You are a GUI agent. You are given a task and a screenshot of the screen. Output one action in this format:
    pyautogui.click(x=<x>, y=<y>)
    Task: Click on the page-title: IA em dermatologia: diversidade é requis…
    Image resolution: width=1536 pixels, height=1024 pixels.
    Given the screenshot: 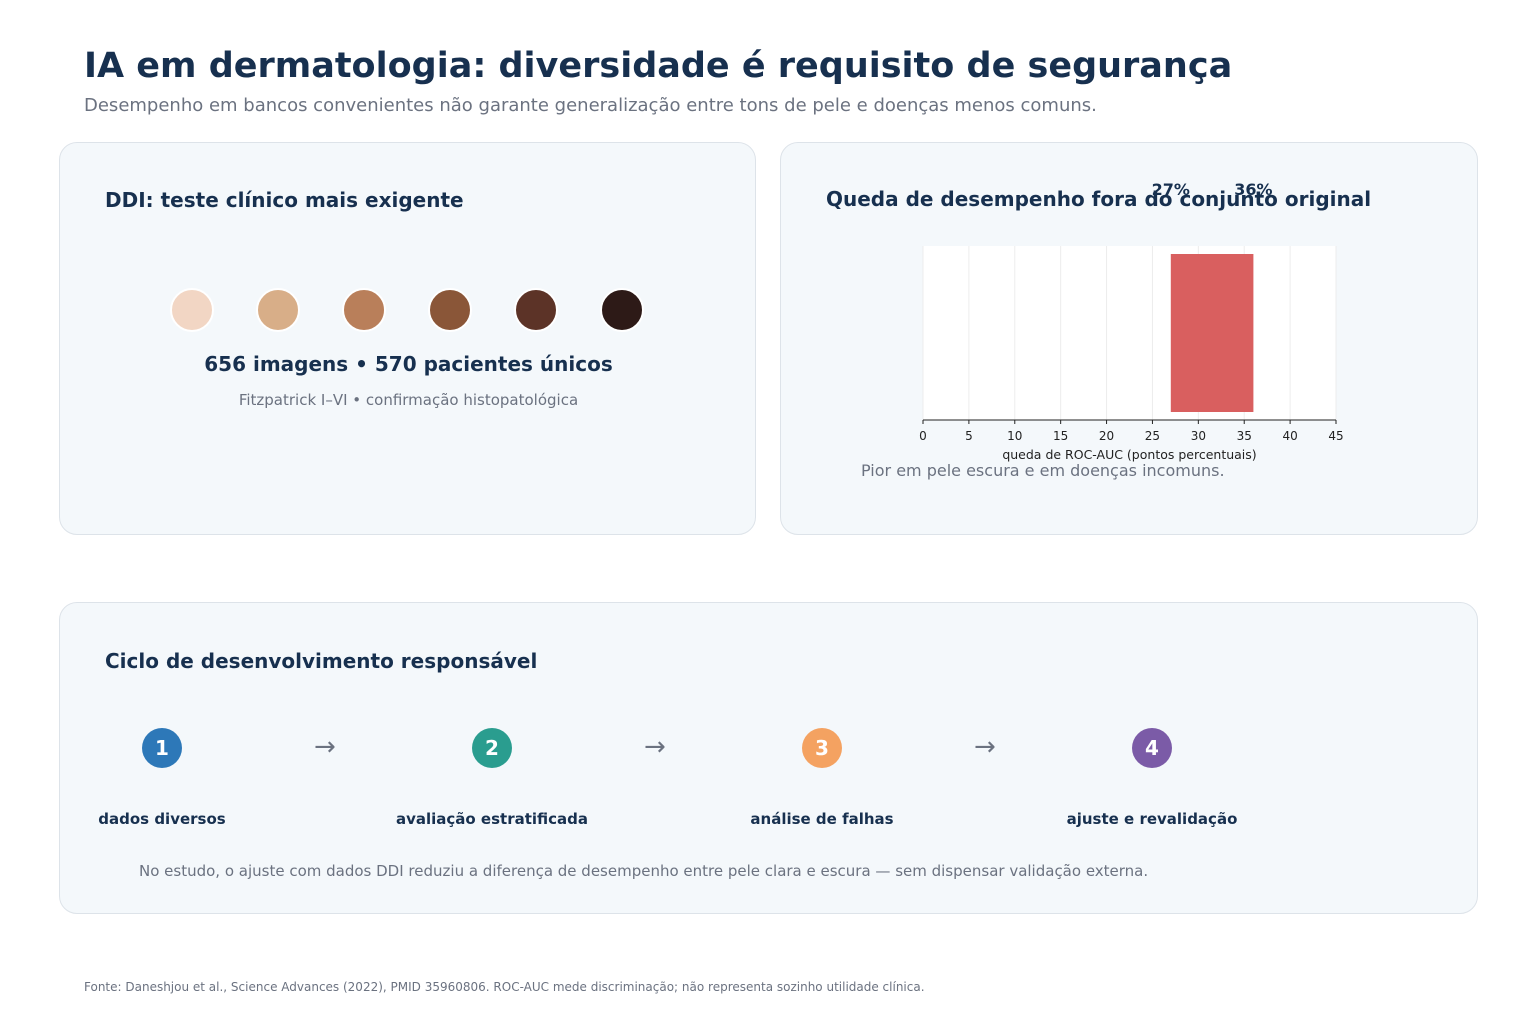 What is the action you would take?
    pyautogui.click(x=658, y=66)
    